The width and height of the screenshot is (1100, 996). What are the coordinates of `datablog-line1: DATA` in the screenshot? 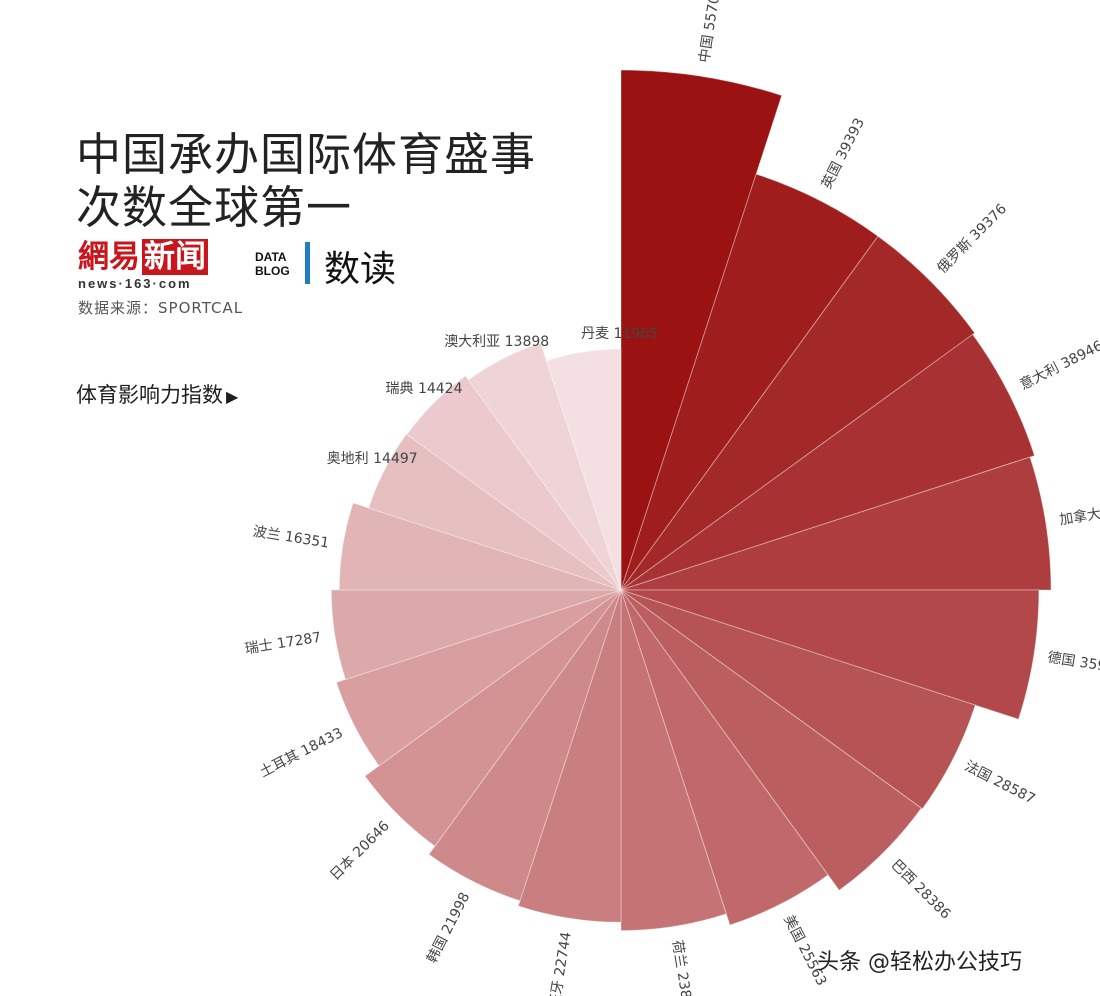 It's located at (271, 257).